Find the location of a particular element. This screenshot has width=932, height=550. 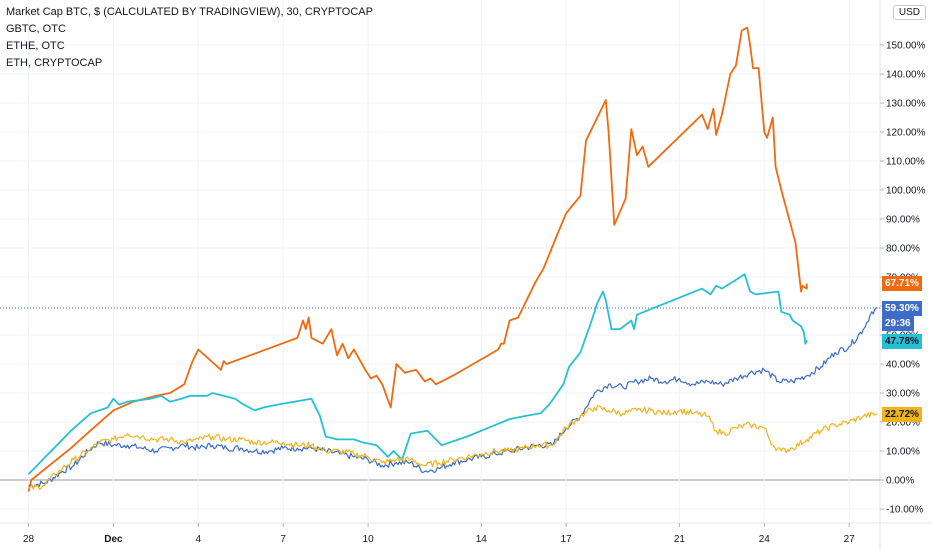

x-tick-label: 28 is located at coordinates (29, 539).